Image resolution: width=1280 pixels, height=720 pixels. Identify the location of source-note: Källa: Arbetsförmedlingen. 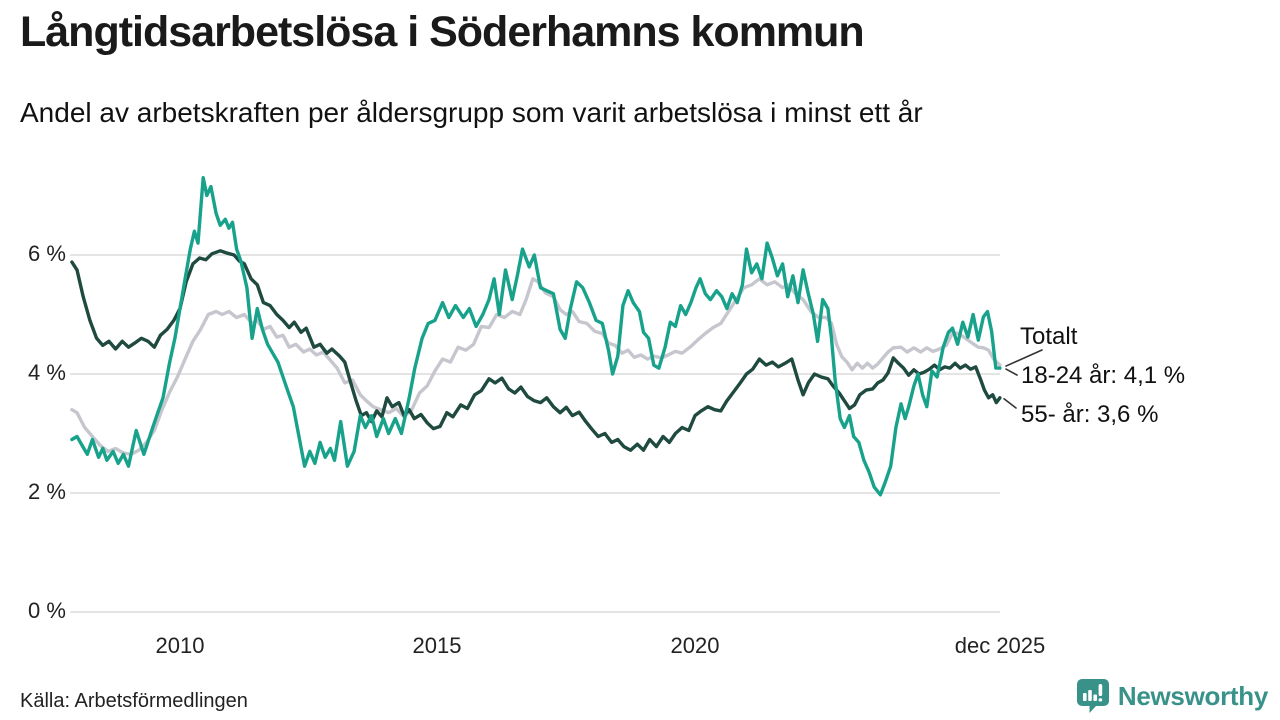
(134, 701).